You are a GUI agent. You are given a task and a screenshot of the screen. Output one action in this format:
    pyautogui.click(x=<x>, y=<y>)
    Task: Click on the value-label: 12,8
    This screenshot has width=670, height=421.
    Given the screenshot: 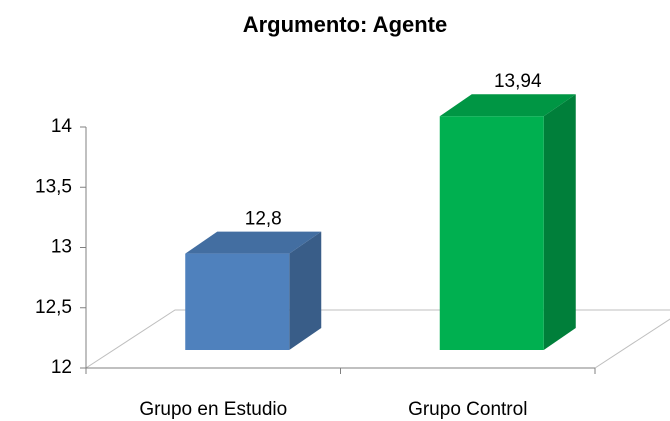 What is the action you would take?
    pyautogui.click(x=263, y=219)
    